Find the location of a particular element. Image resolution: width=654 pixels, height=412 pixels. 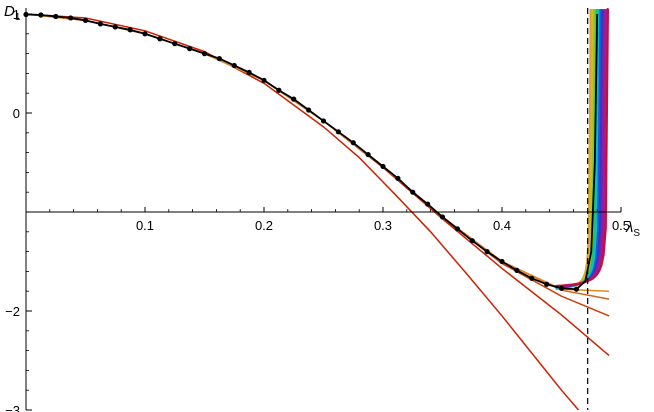

y-tick-label: −2 is located at coordinates (12, 311).